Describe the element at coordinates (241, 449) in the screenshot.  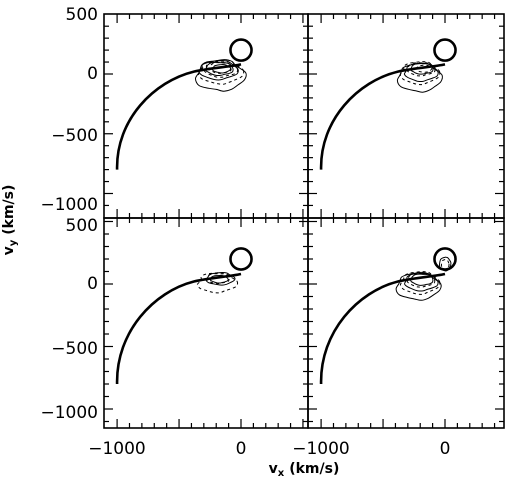
I see `x-tick-label-0-left: 0` at that location.